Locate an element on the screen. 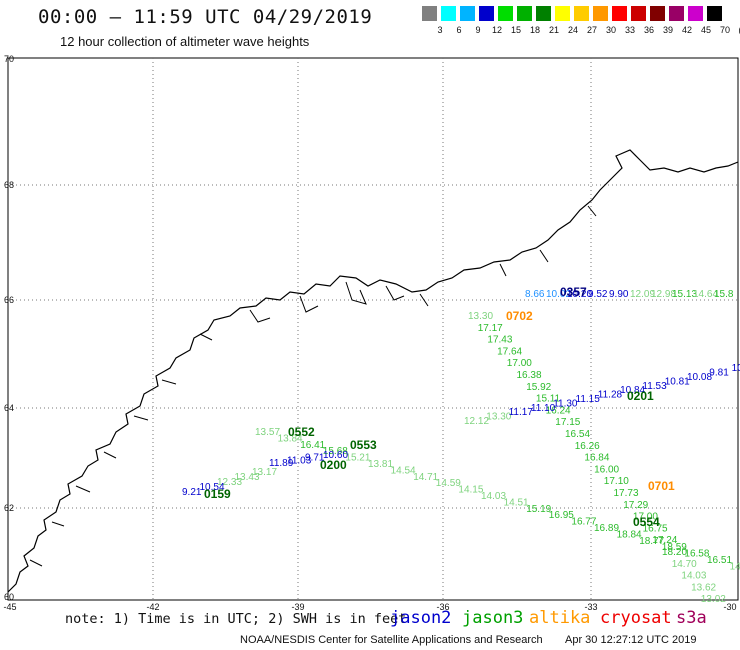 The image size is (740, 650). wave-height-value: 13.02 is located at coordinates (713, 599).